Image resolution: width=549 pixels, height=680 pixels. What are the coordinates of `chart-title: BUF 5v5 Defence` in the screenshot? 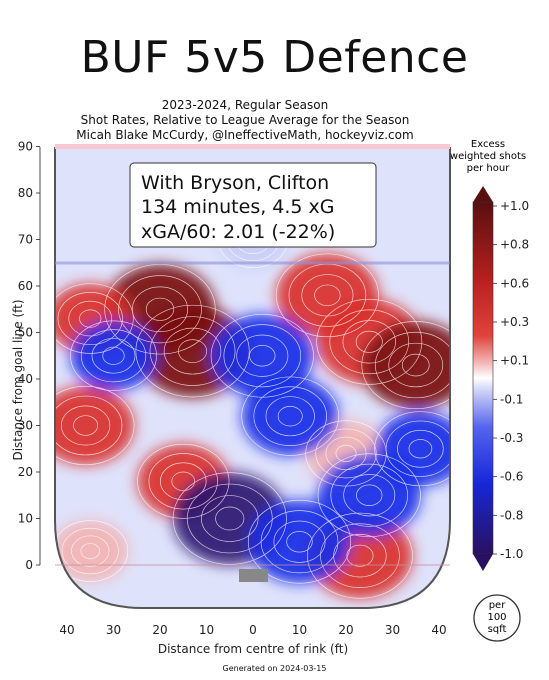 It's located at (274, 57).